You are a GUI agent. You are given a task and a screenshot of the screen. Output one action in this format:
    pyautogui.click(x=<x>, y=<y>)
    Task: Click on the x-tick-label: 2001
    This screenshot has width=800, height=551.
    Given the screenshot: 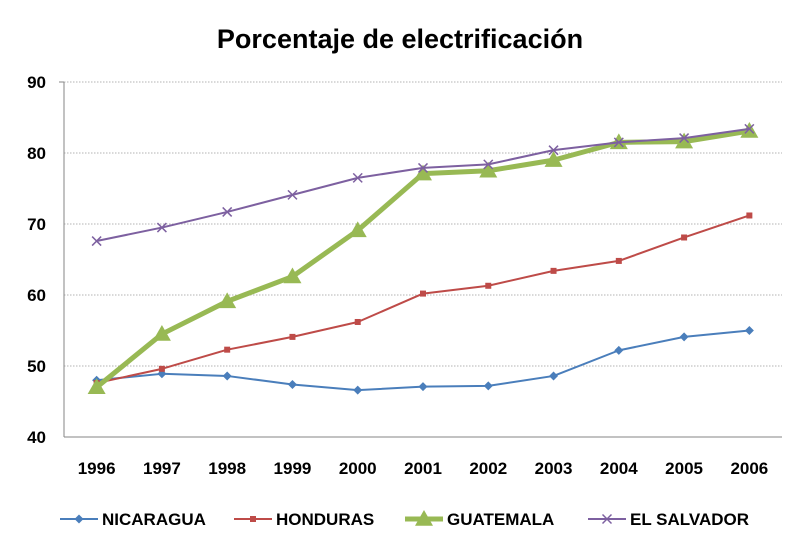 What is the action you would take?
    pyautogui.click(x=423, y=468)
    